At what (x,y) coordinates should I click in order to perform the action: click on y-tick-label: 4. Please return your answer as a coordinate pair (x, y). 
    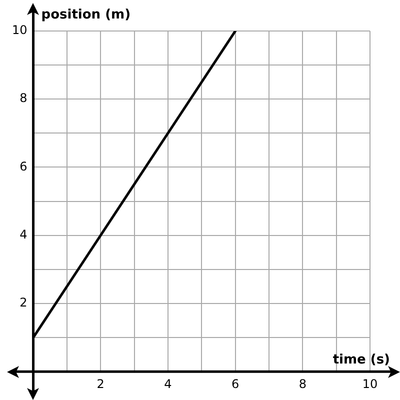
    Looking at the image, I should click on (24, 234).